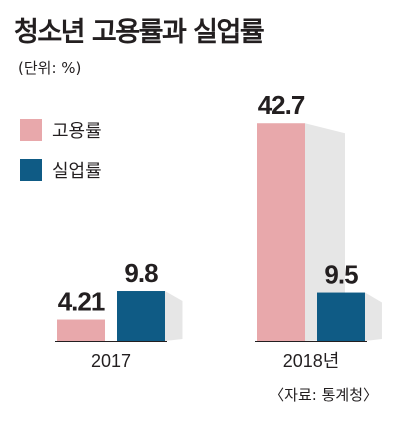  I want to click on legend-swatch-employment, so click(31, 130).